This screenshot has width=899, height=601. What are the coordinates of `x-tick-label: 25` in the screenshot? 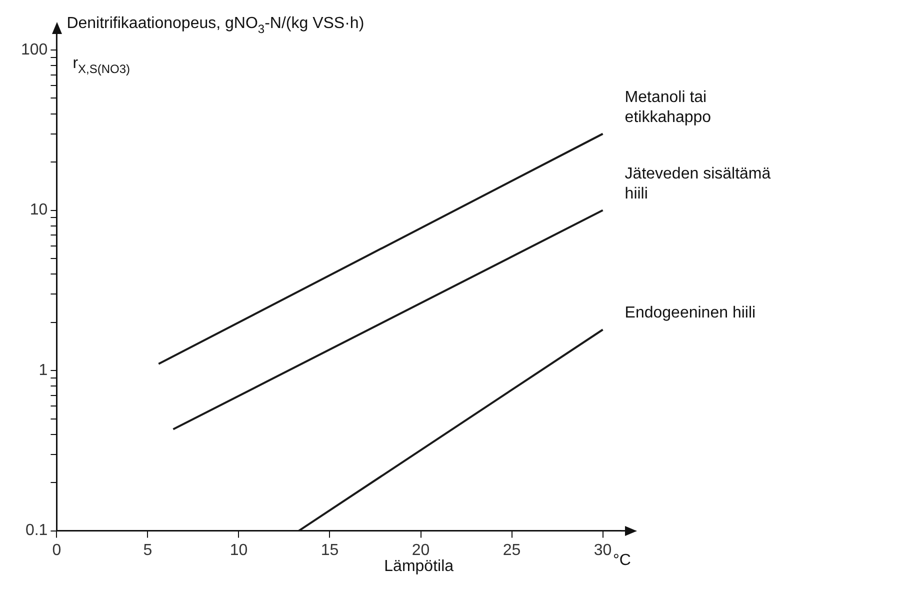 It's located at (511, 550).